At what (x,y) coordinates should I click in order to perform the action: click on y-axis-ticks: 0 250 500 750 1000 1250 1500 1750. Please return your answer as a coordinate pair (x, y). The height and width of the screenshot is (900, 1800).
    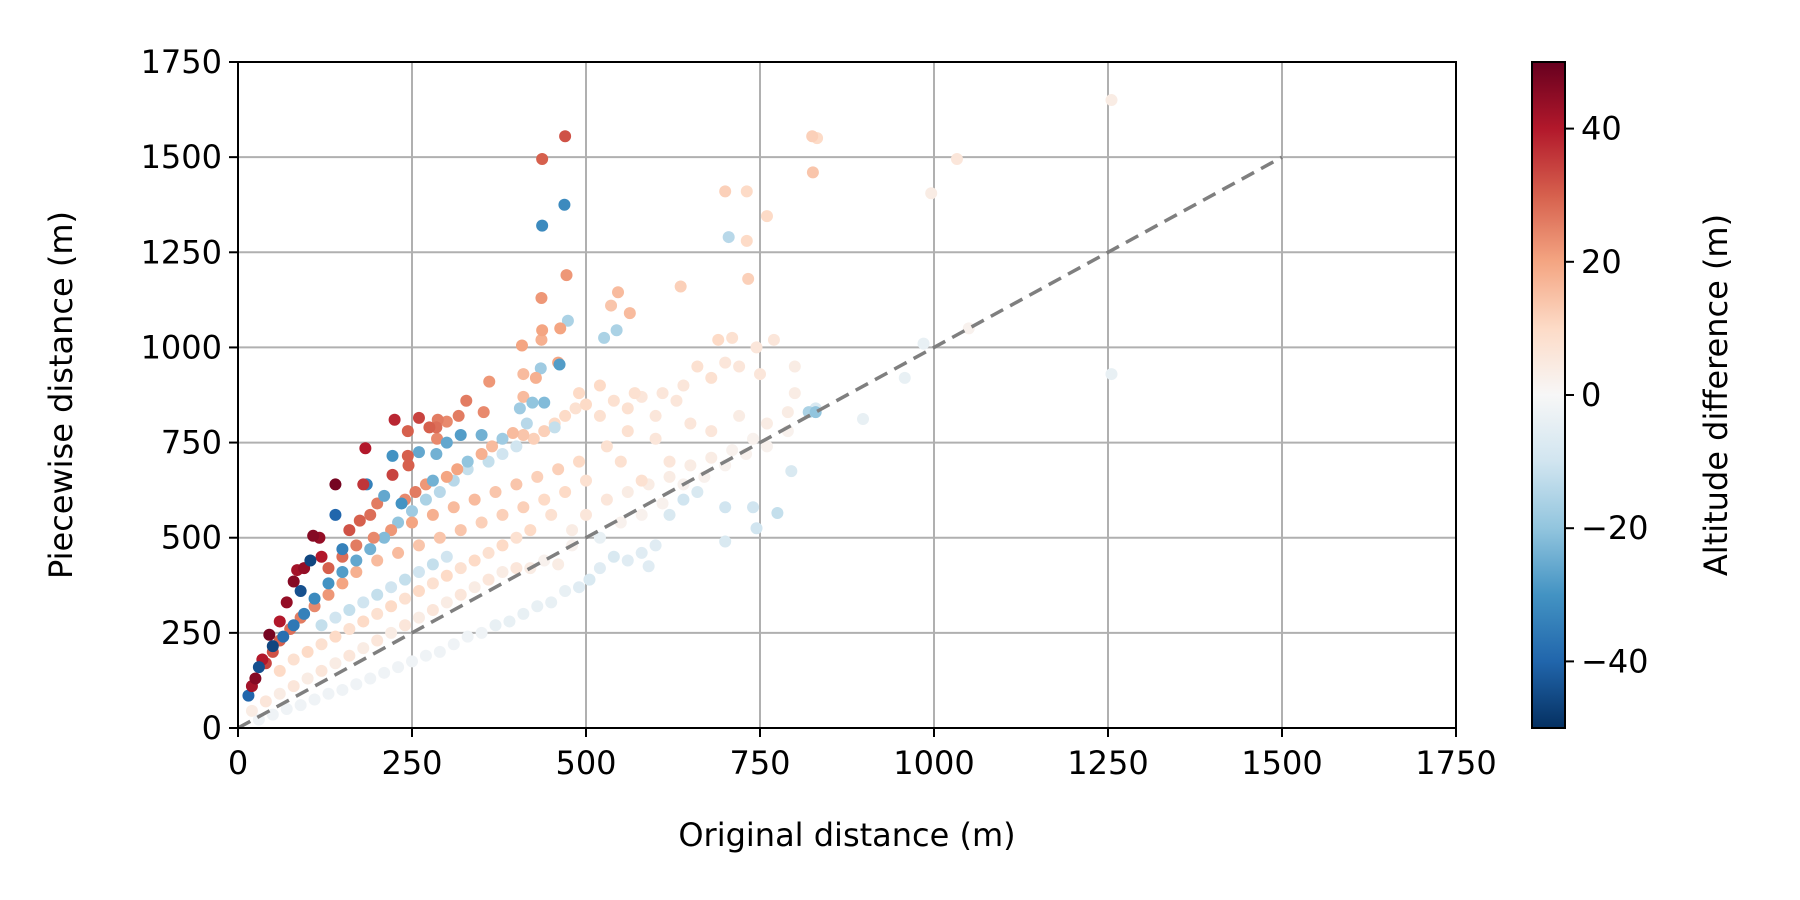
    Looking at the image, I should click on (189, 395).